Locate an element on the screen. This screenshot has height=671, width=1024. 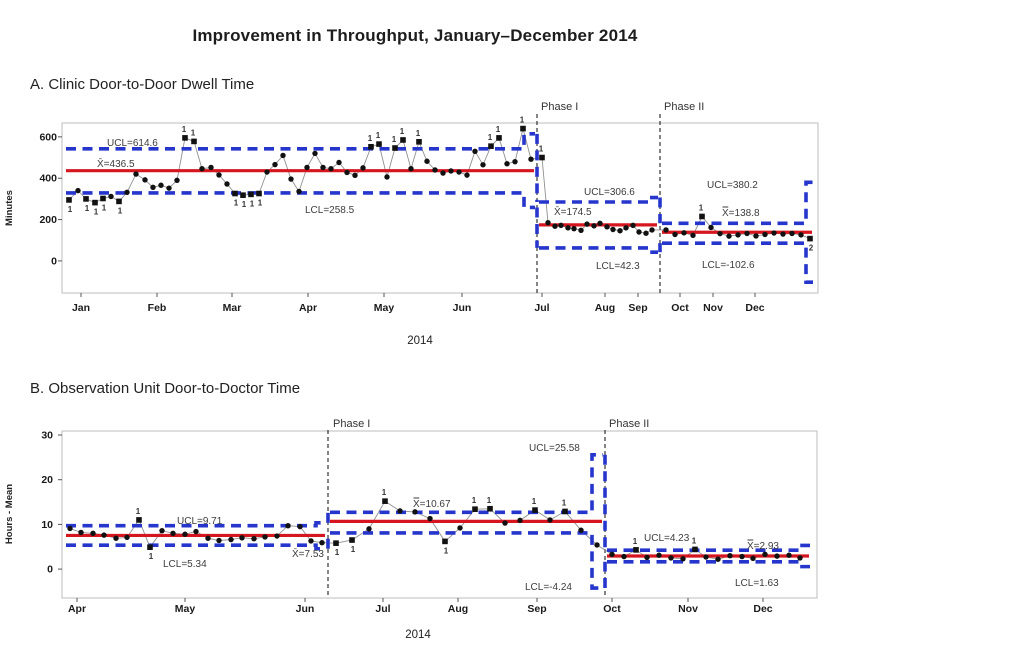
y-tick-label: 0 is located at coordinates (50, 570).